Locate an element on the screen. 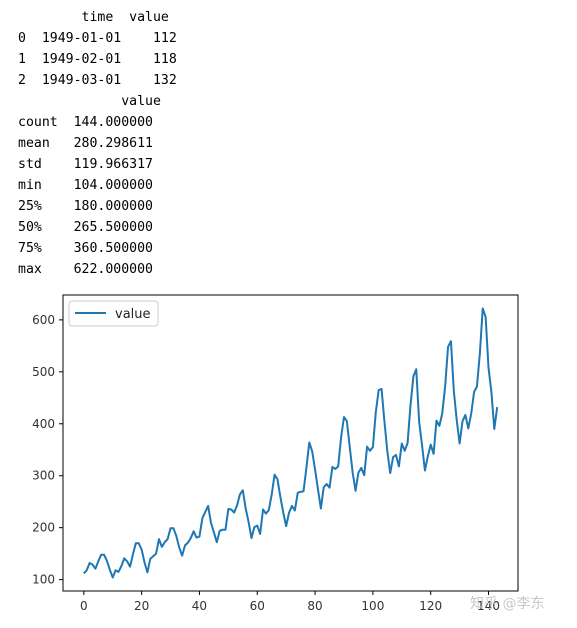 Image resolution: width=577 pixels, height=628 pixels. describe-table-row: mean 280.298611 is located at coordinates (85, 143).